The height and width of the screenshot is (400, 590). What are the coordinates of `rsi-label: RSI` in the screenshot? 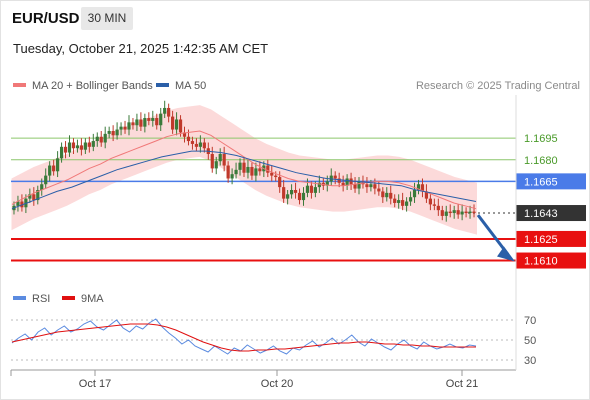 It's located at (41, 299).